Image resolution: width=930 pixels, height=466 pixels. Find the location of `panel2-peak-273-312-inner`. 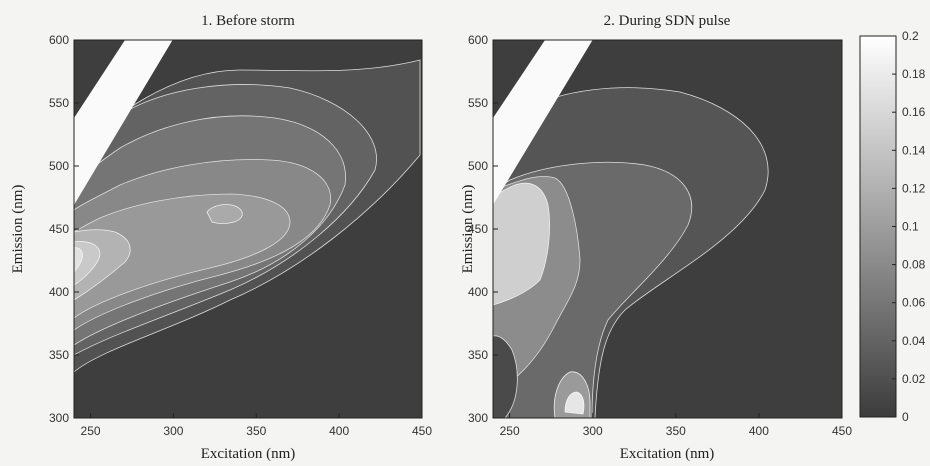

panel2-peak-273-312-inner is located at coordinates (574, 403).